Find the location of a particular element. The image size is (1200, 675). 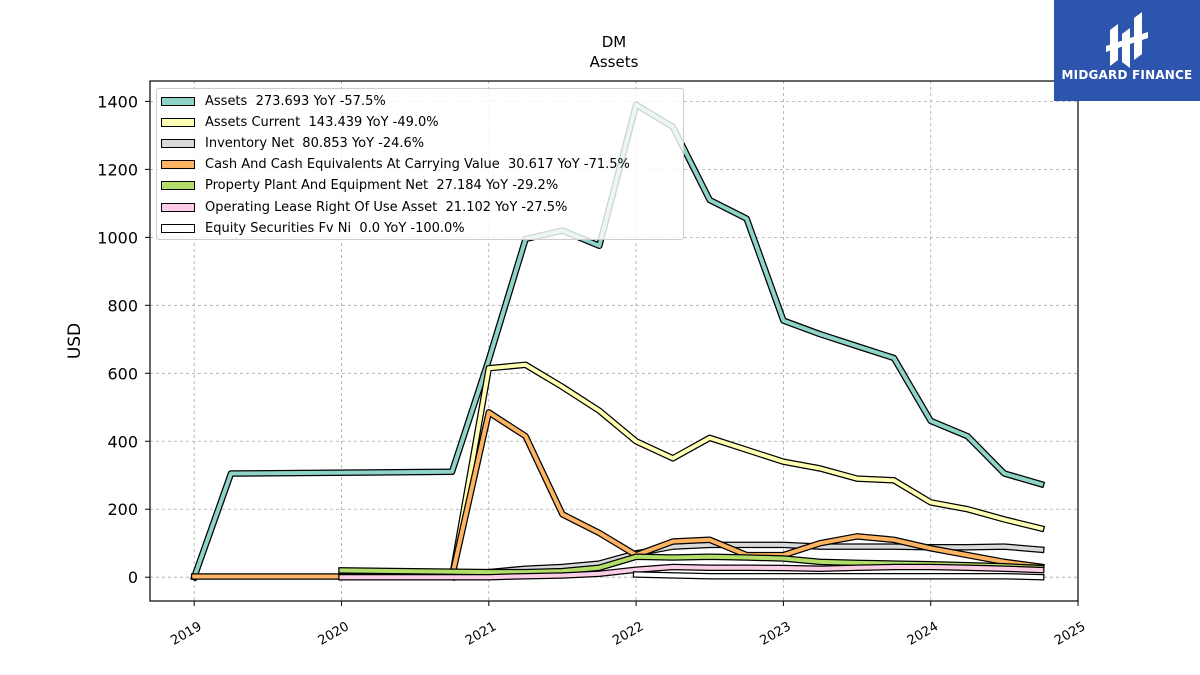

x-tick-label: 2019 is located at coordinates (186, 634).